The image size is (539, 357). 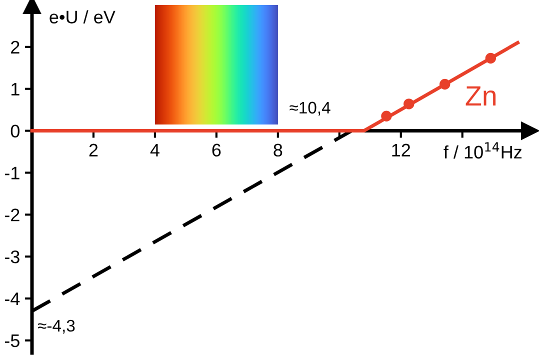 I want to click on y-tick-label: -4, so click(x=12, y=299).